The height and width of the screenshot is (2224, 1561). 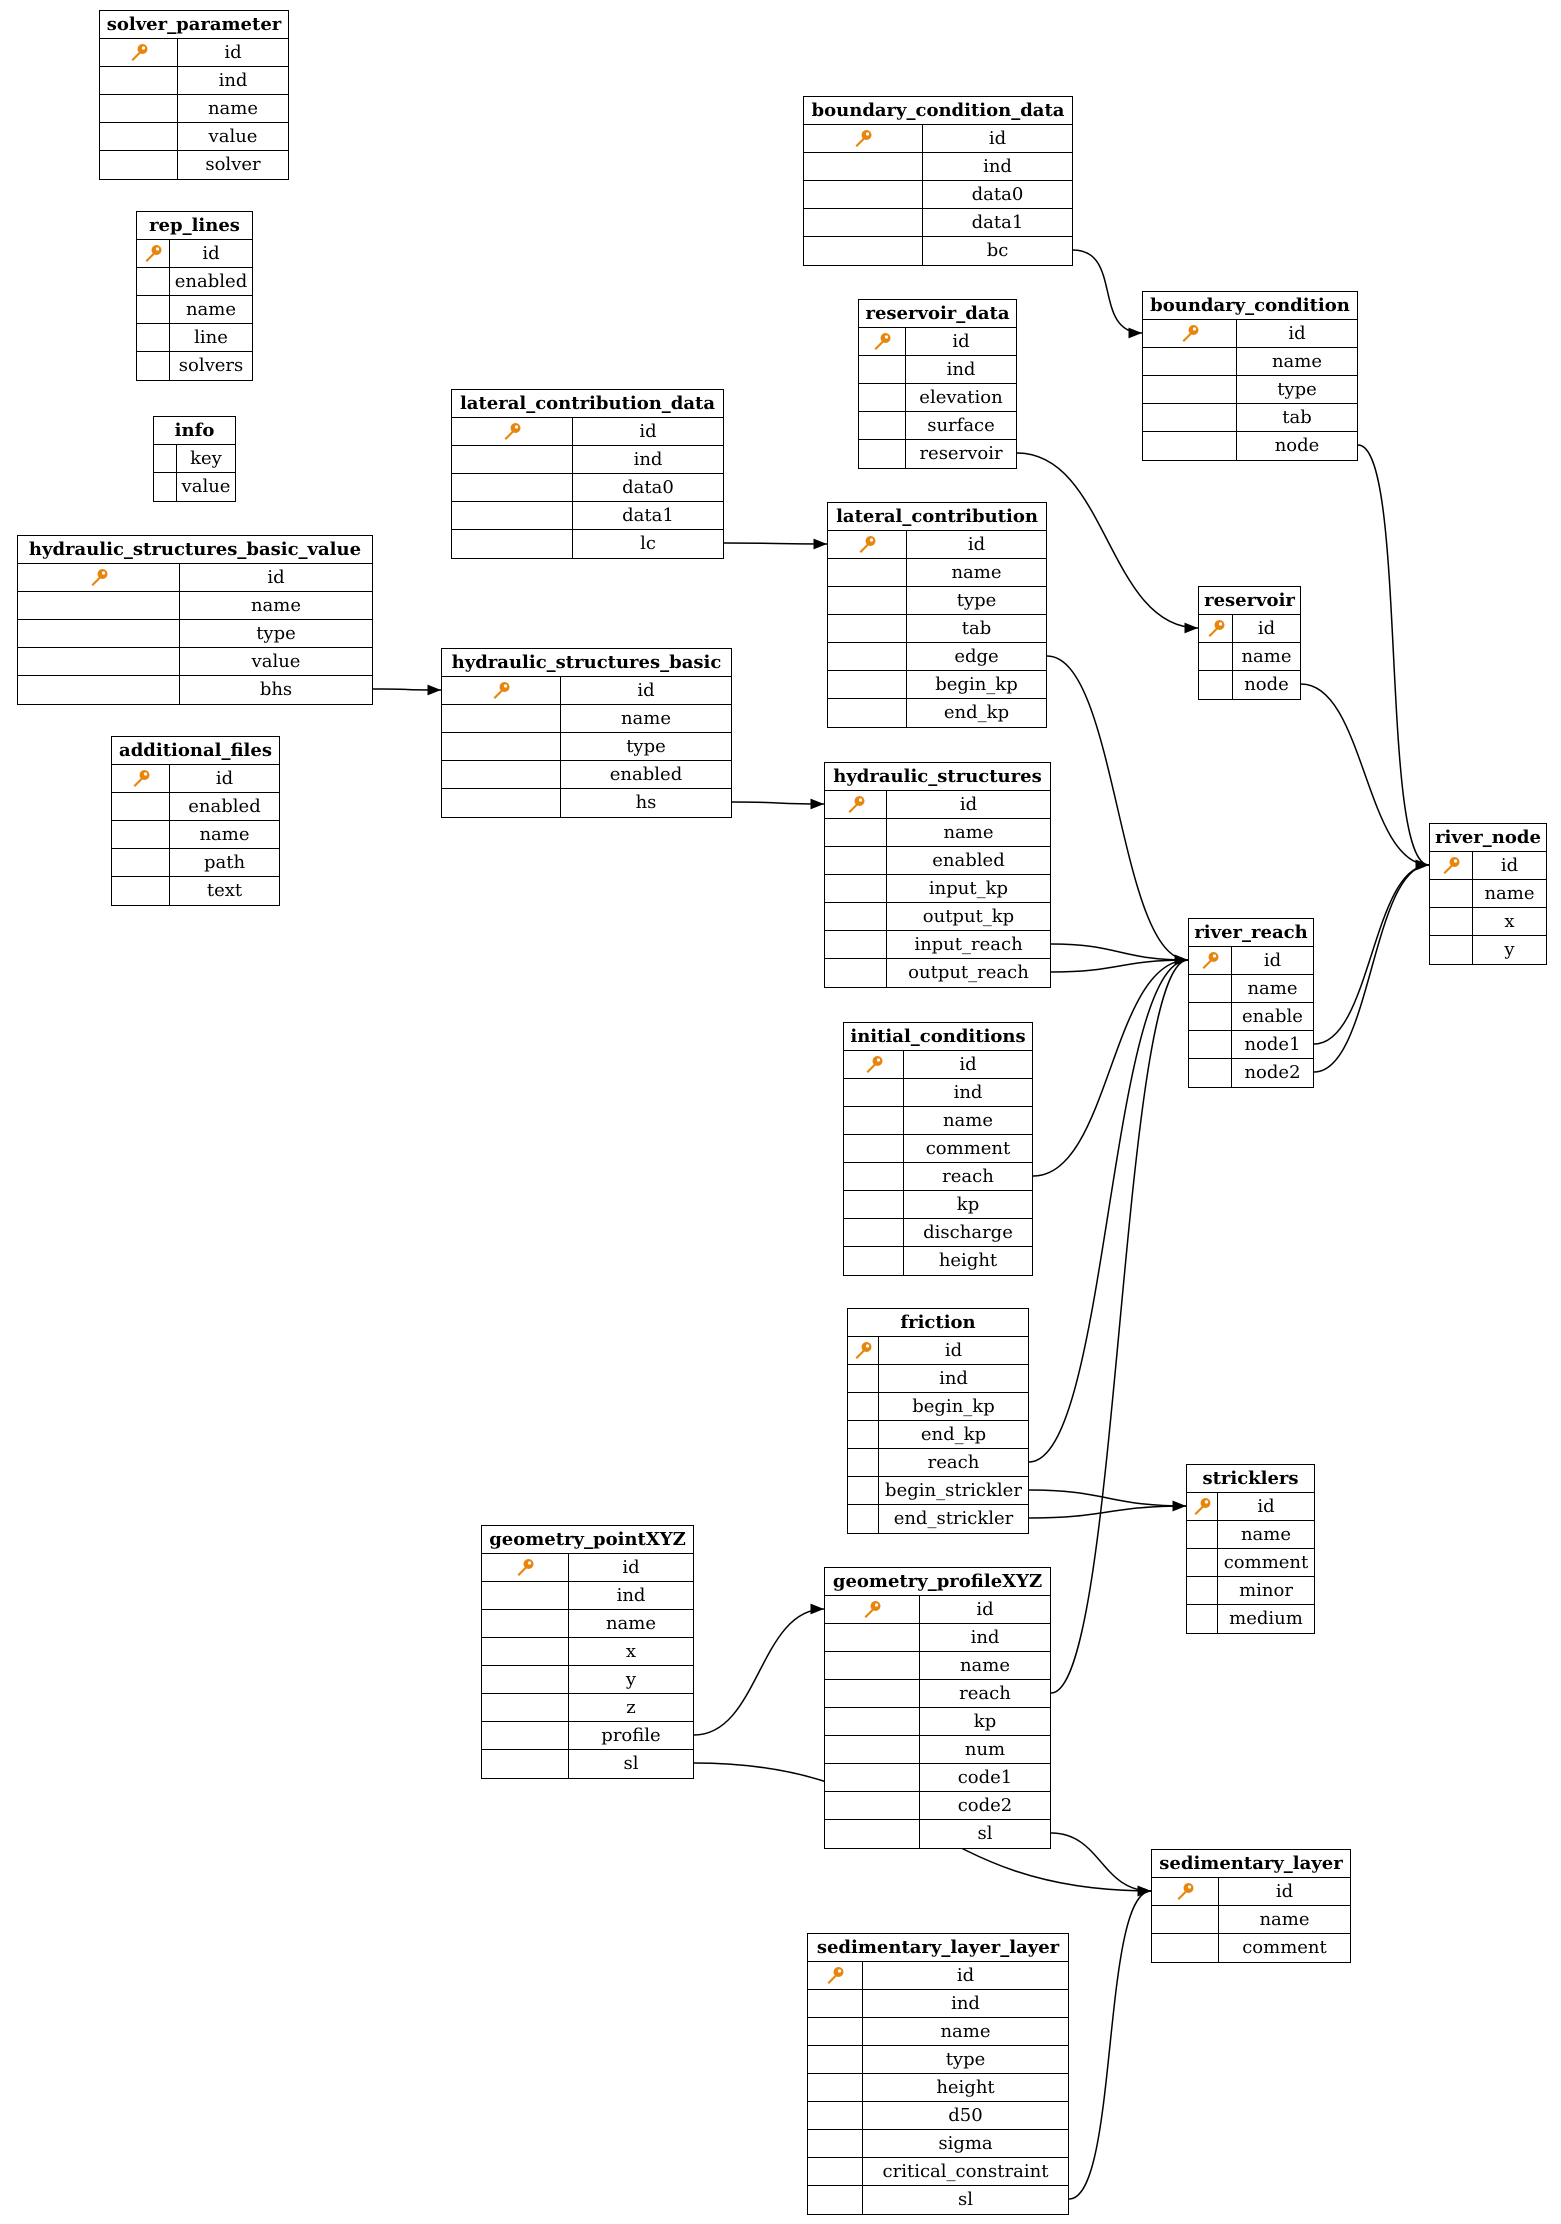 I want to click on table-geometry-pointxyz: geometry_pointXYZ id ind name x y z profile sl, so click(x=587, y=1652).